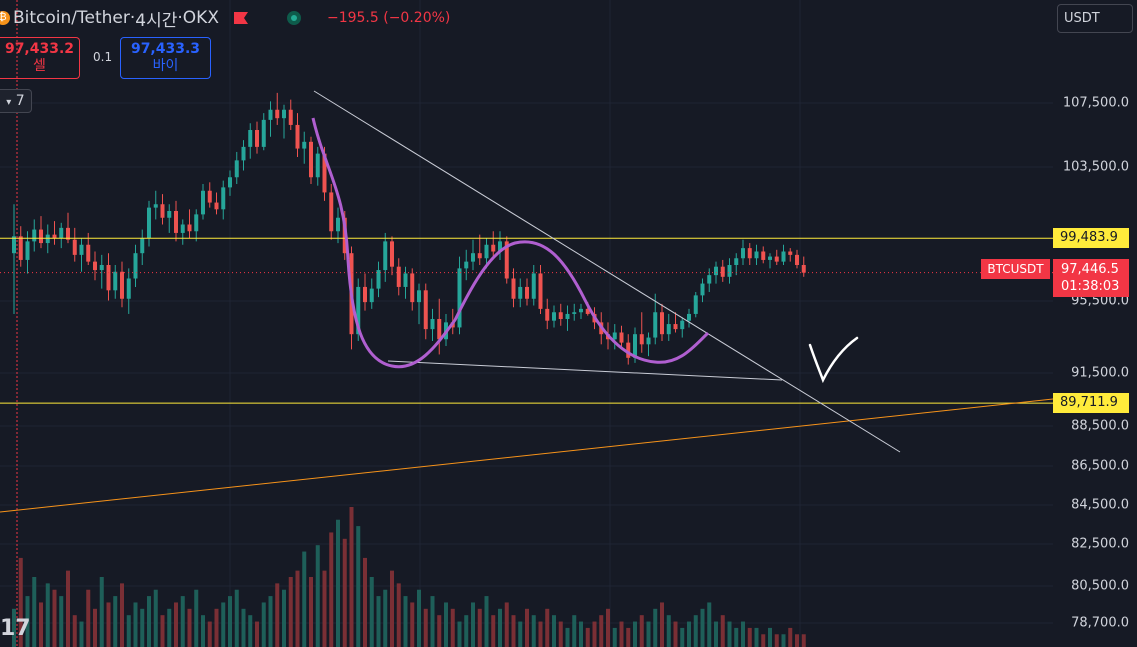  I want to click on currency-value: USDT, so click(1082, 18).